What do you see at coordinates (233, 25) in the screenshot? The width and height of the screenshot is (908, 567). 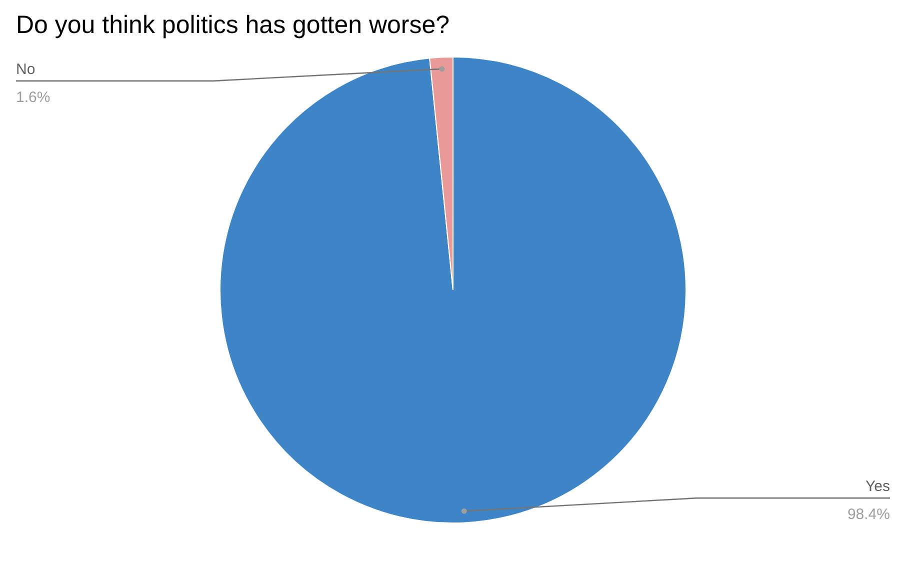 I see `chart-title: Do you think politics has gotten worse?` at bounding box center [233, 25].